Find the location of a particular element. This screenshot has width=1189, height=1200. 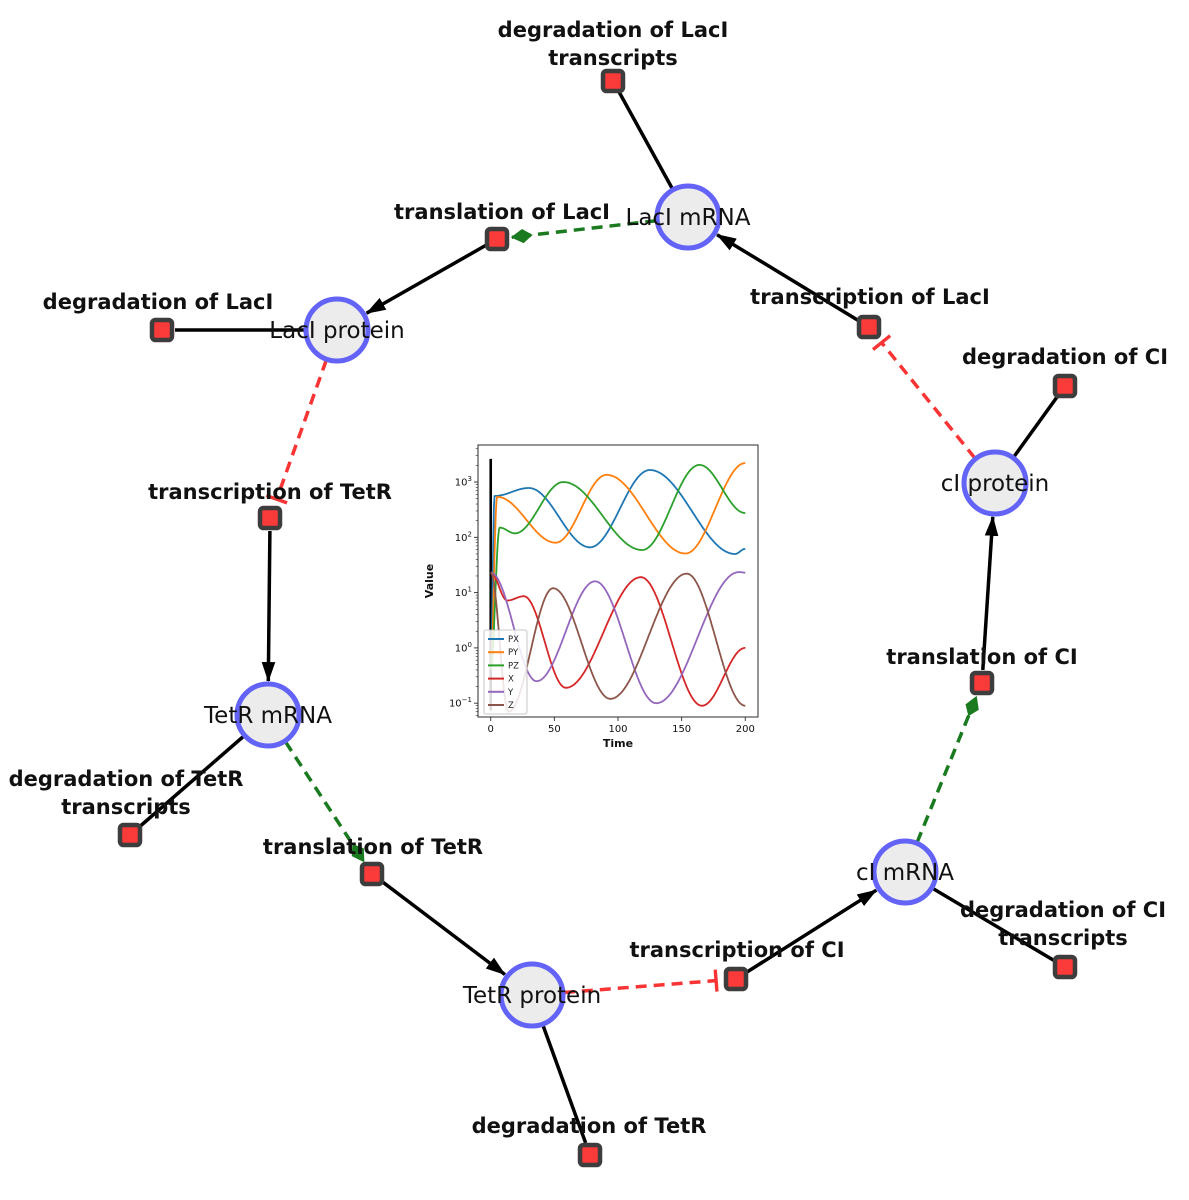

reaction-label-degradation-of-tetr-transcripts-line1: degradation of TetR is located at coordinates (126, 779).